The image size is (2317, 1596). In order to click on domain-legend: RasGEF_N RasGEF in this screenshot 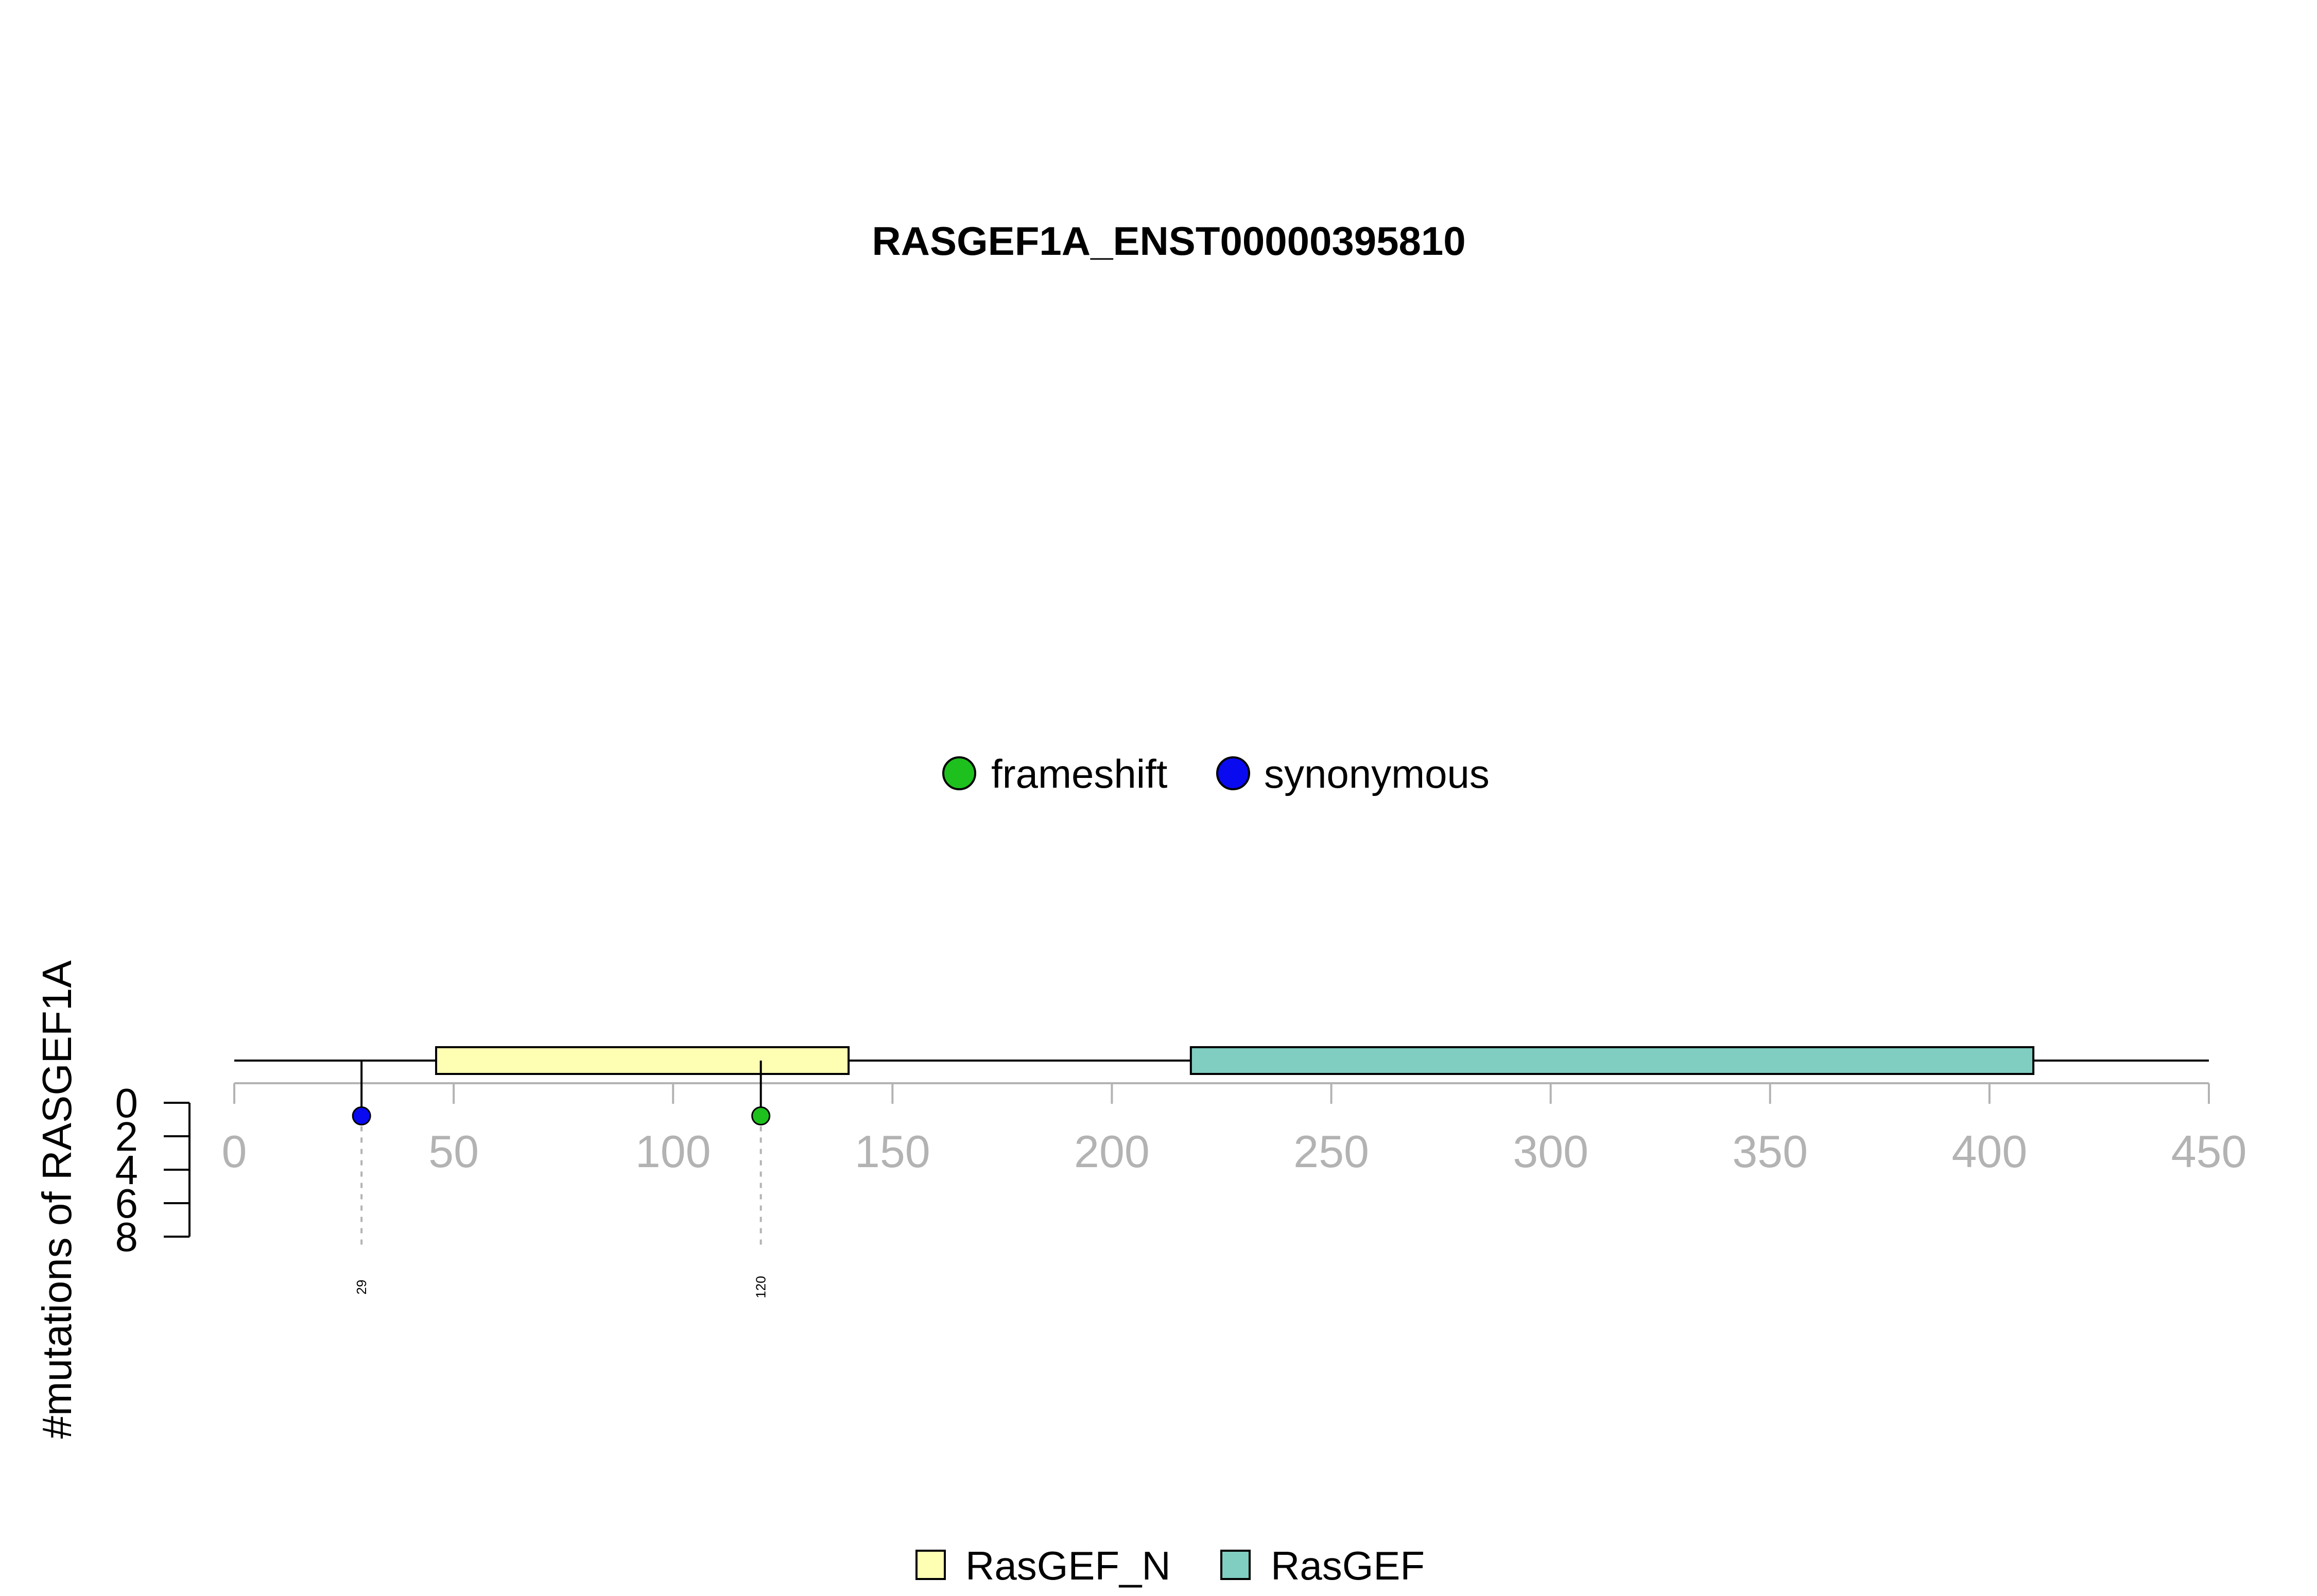, I will do `click(1170, 1565)`.